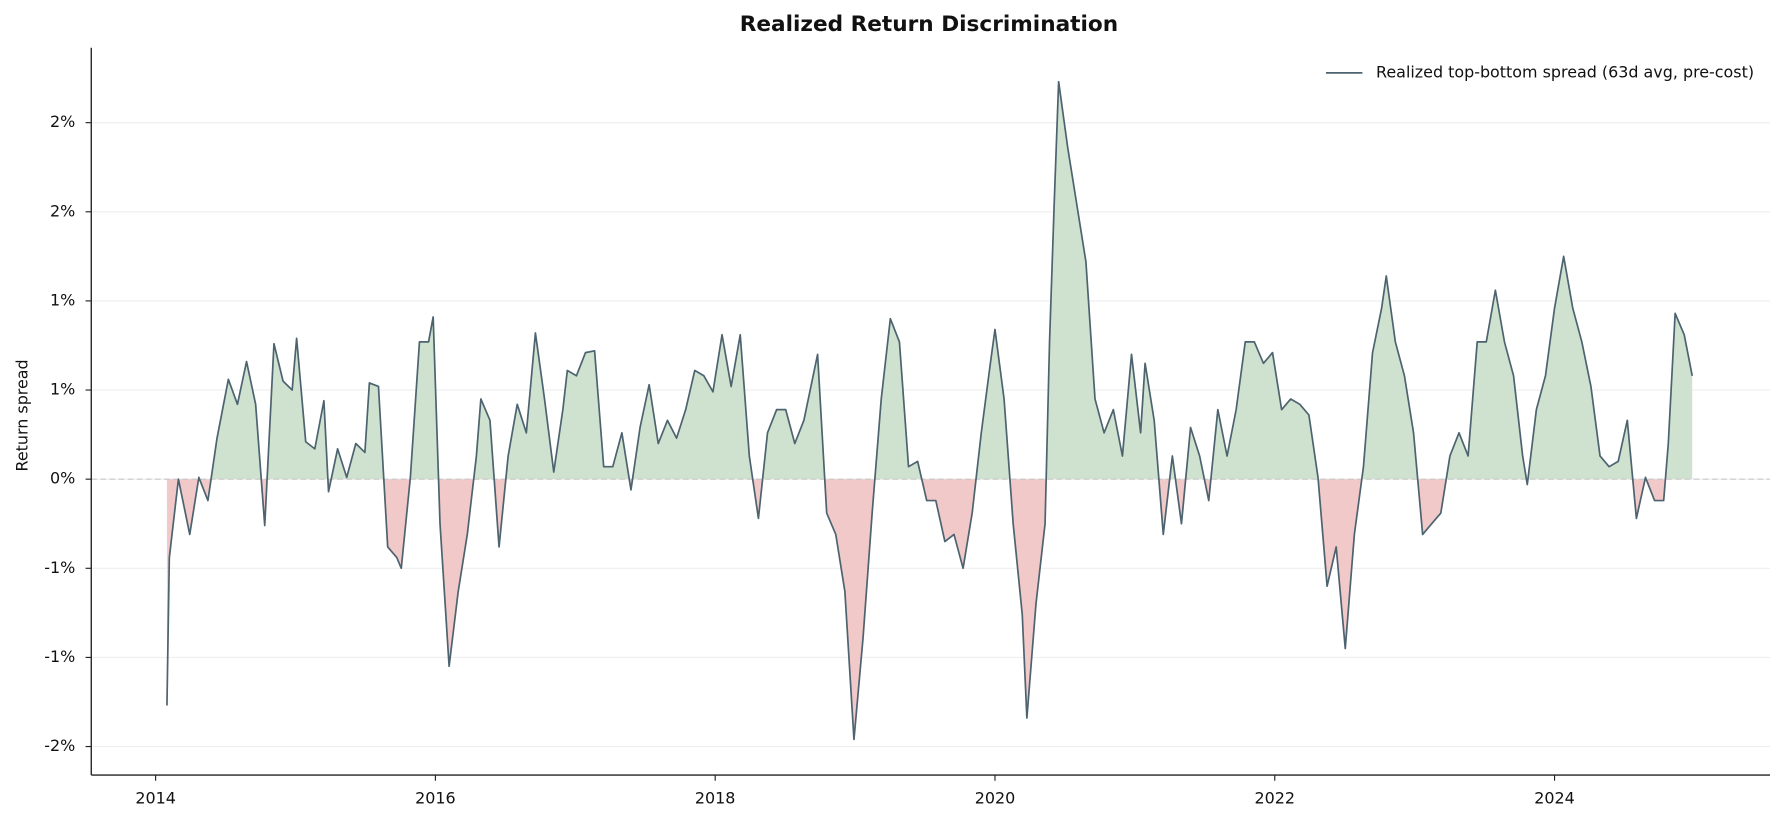 The image size is (1785, 824). I want to click on x-tick-label: 2014, so click(155, 797).